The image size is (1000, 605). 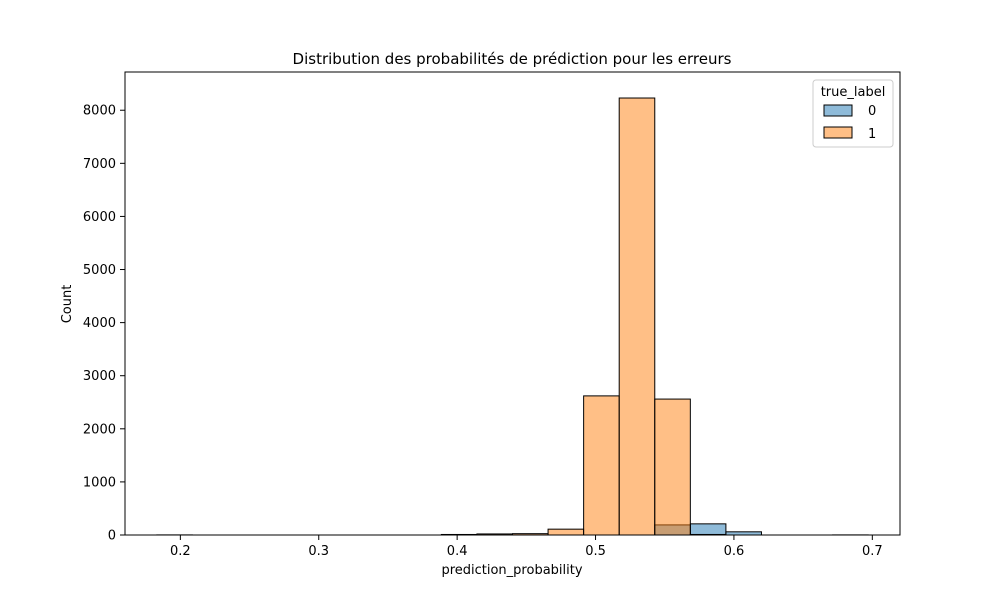 What do you see at coordinates (99, 270) in the screenshot?
I see `y-tick-label-5: 5000` at bounding box center [99, 270].